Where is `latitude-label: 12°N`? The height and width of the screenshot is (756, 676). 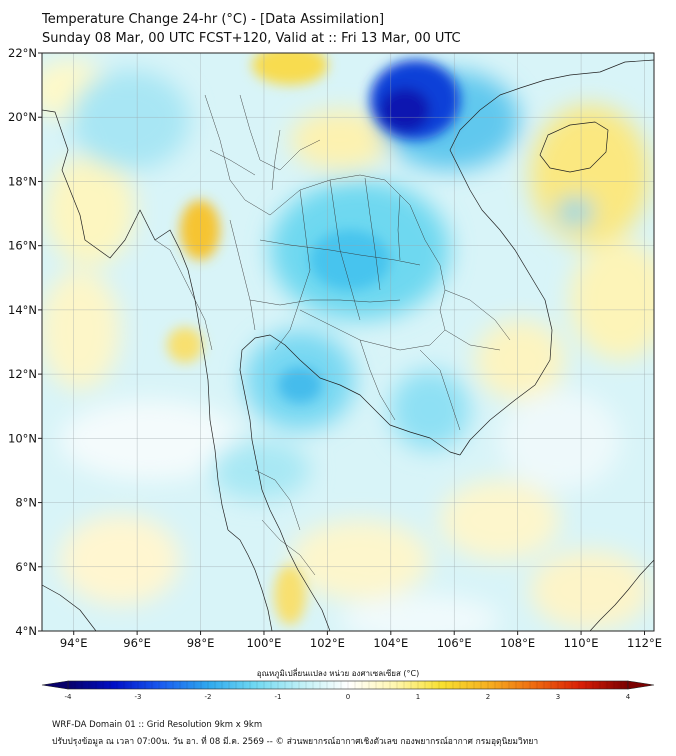 latitude-label: 12°N is located at coordinates (22, 374).